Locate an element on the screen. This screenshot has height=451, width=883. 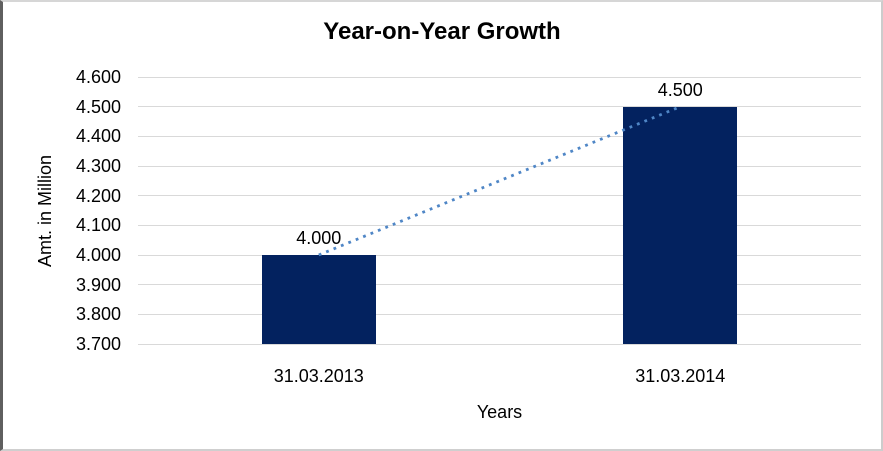
bar-31.03.2013 is located at coordinates (318, 299).